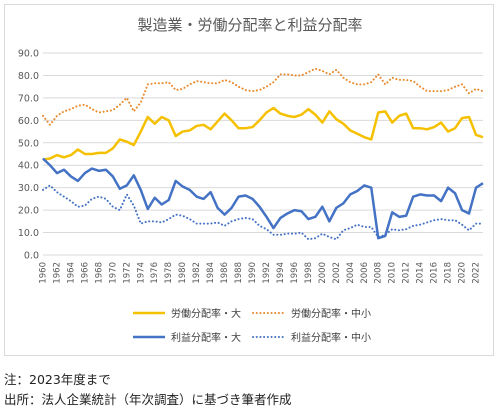  What do you see at coordinates (477, 273) in the screenshot?
I see `x-tick-label: 2022` at bounding box center [477, 273].